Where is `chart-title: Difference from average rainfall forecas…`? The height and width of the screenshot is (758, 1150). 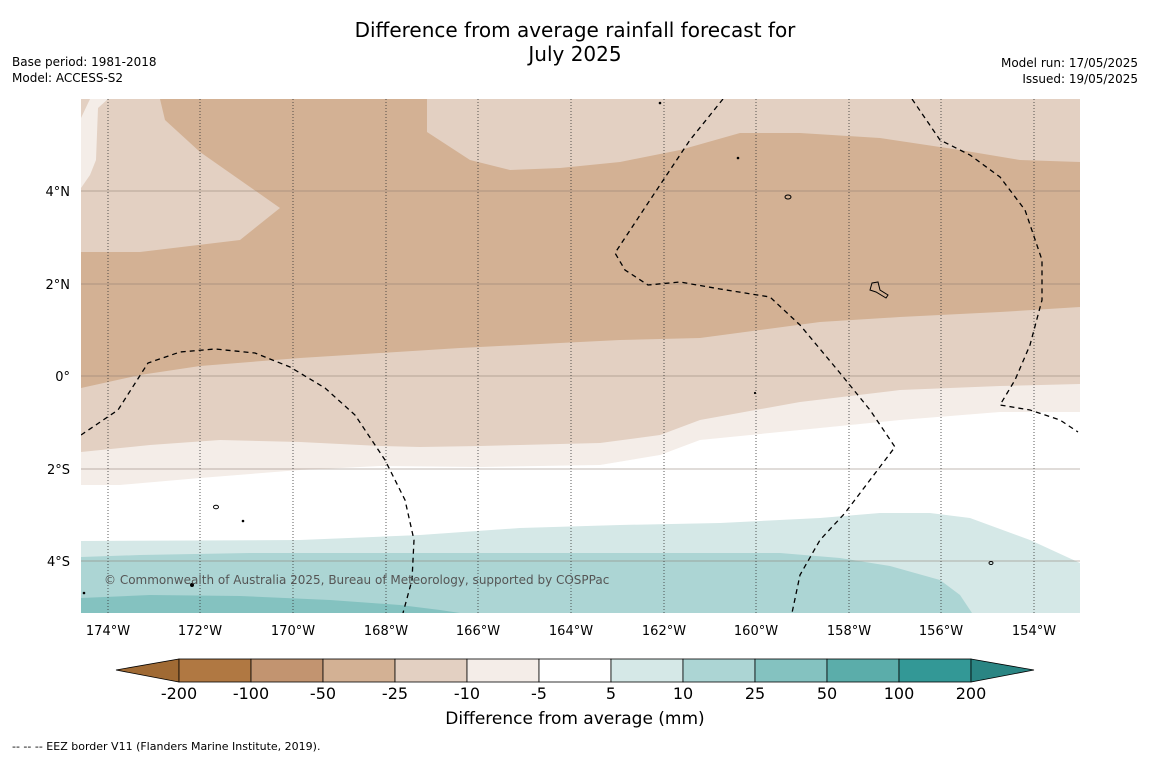
chart-title: Difference from average rainfall forecas… is located at coordinates (575, 42).